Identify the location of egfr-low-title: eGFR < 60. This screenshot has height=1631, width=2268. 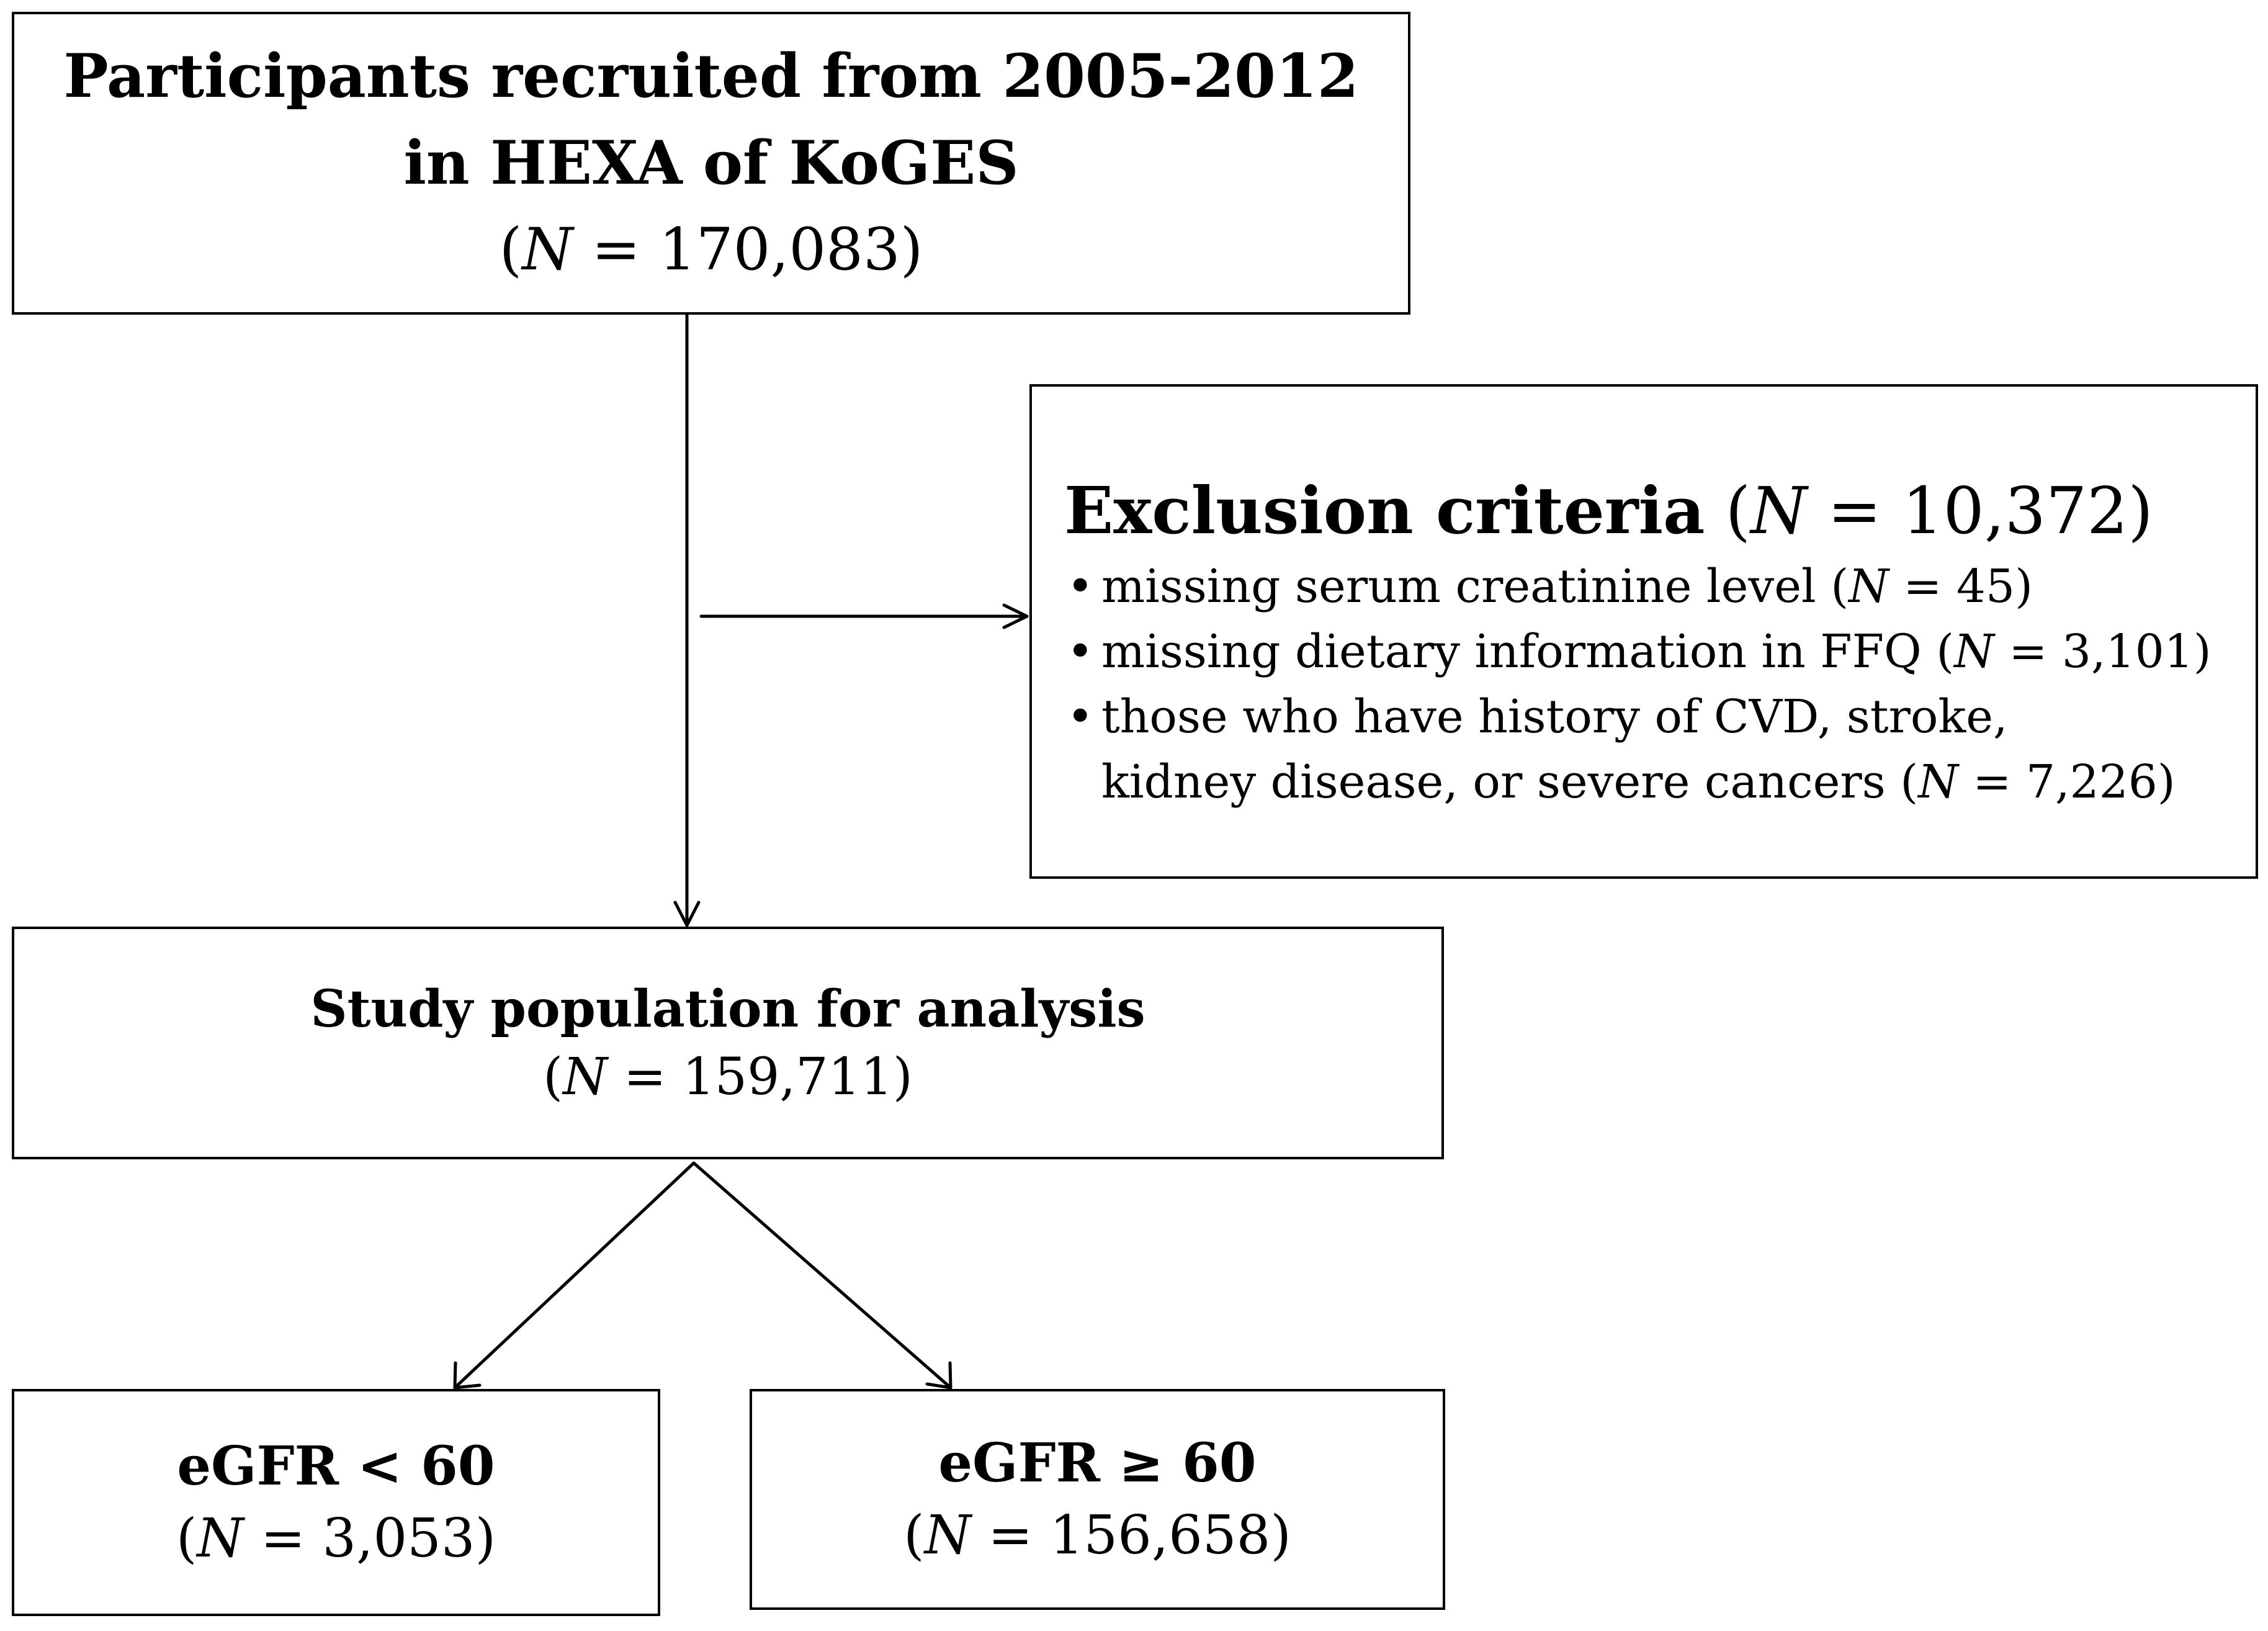
(336, 1466).